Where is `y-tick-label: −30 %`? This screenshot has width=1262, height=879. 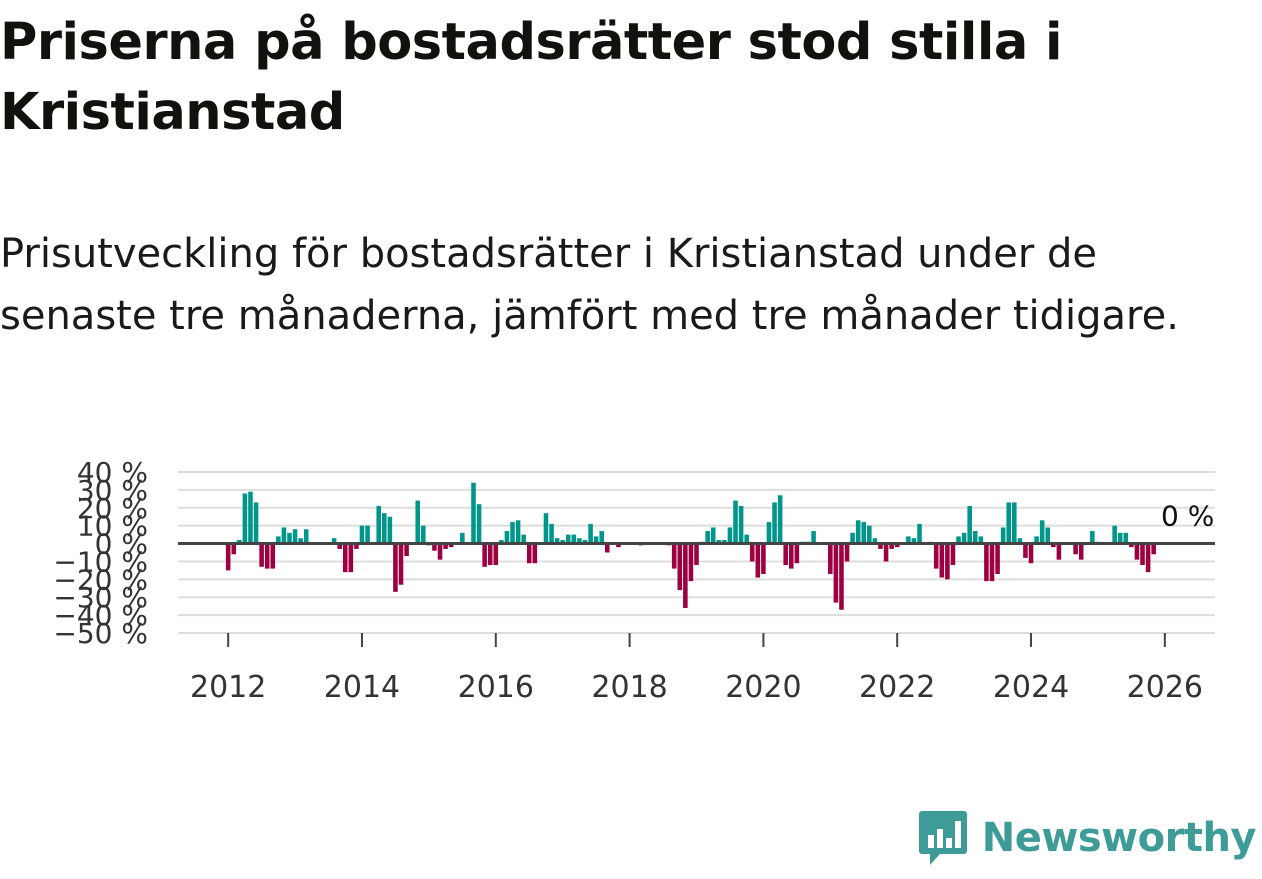 y-tick-label: −30 % is located at coordinates (100, 597).